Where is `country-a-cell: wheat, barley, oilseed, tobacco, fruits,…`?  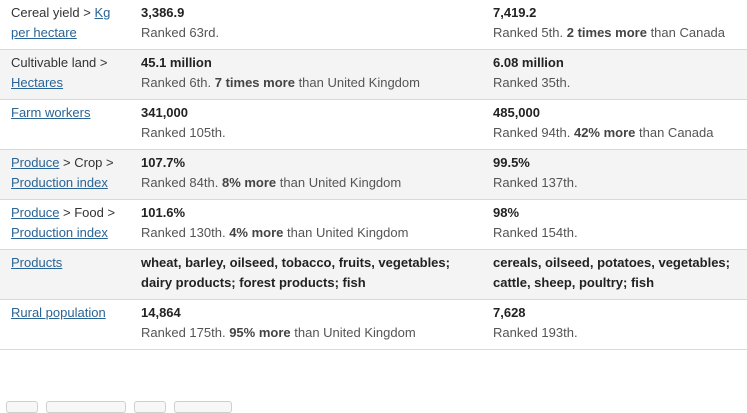 country-a-cell: wheat, barley, oilseed, tobacco, fruits,… is located at coordinates (311, 274).